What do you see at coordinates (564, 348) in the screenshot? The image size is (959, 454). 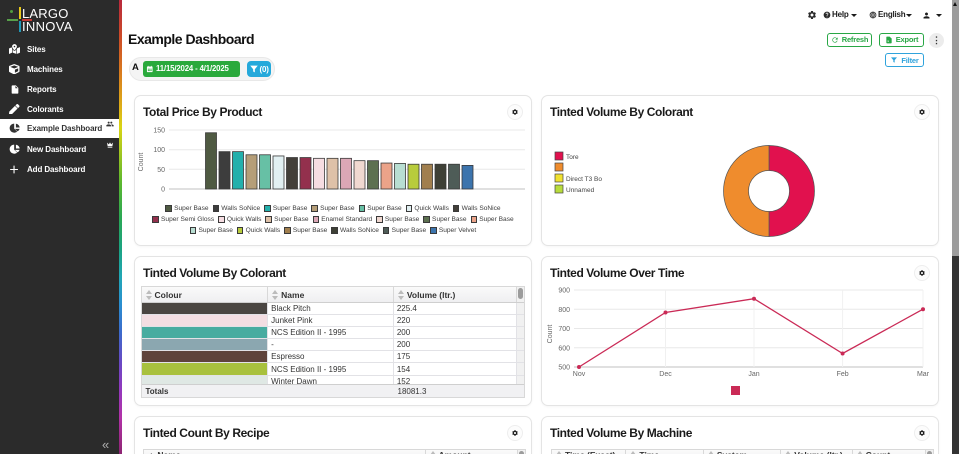 I see `svg-text: 600` at bounding box center [564, 348].